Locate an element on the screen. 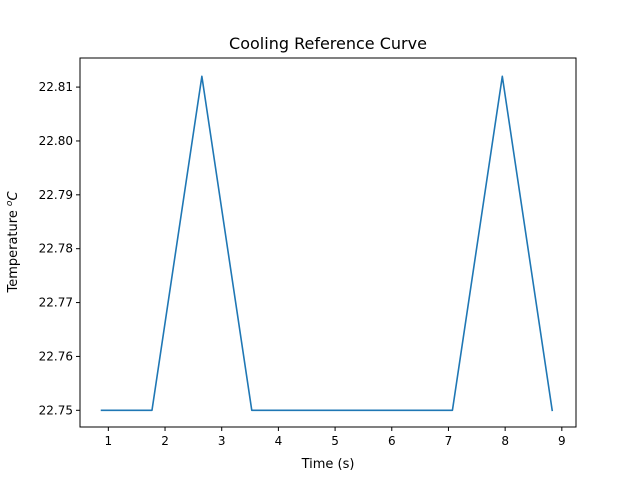 This screenshot has height=480, width=640. x-axis-ticks: 1 2 3 4 5 6 7 8 9 is located at coordinates (335, 437).